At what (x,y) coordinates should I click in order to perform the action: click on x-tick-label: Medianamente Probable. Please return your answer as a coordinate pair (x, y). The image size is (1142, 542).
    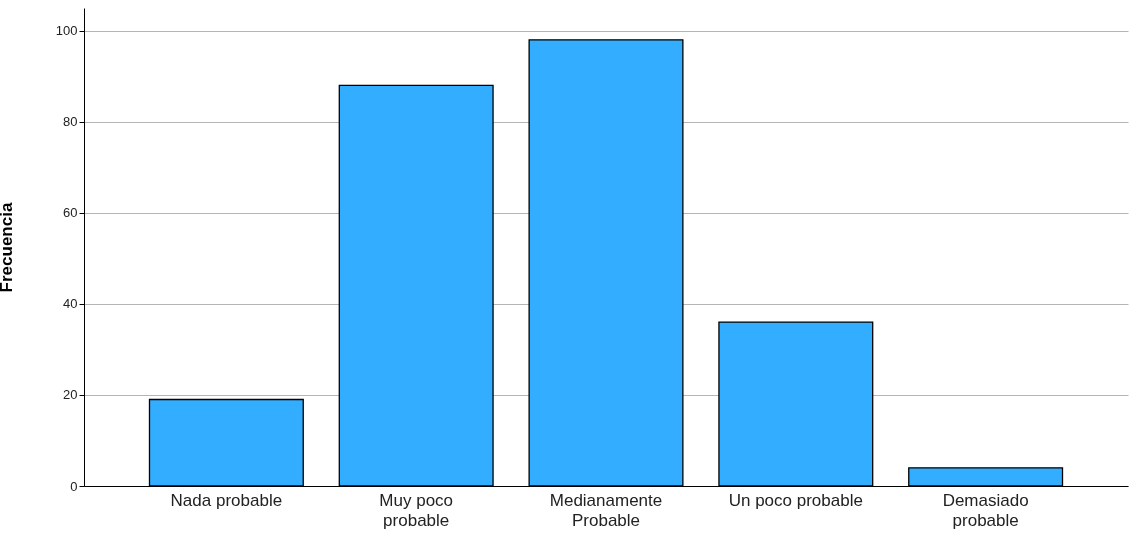
    Looking at the image, I should click on (606, 510).